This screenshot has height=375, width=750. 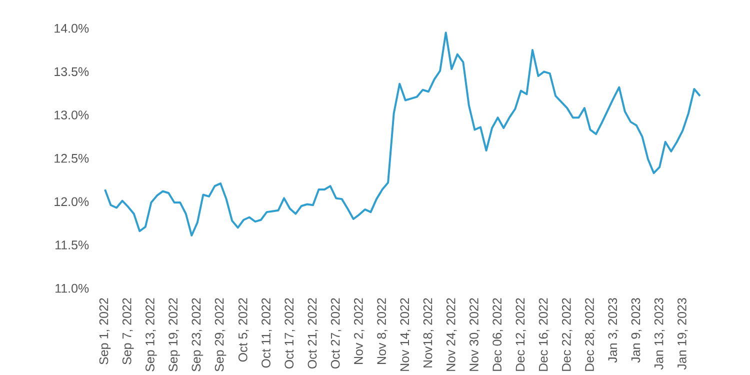 I want to click on x-tick-label: Dec 12, 2022, so click(x=521, y=334).